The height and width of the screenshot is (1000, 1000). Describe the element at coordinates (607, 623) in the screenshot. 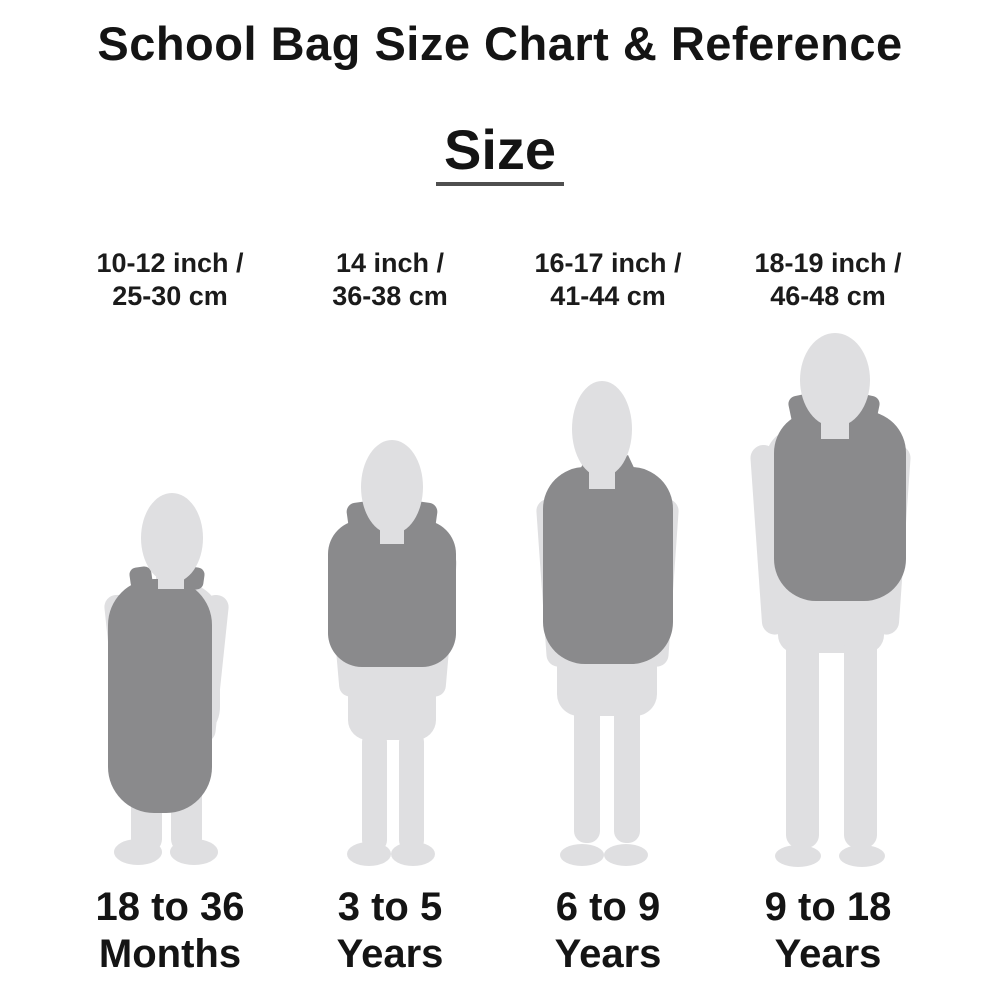

I see `child-silhouette-icon` at that location.